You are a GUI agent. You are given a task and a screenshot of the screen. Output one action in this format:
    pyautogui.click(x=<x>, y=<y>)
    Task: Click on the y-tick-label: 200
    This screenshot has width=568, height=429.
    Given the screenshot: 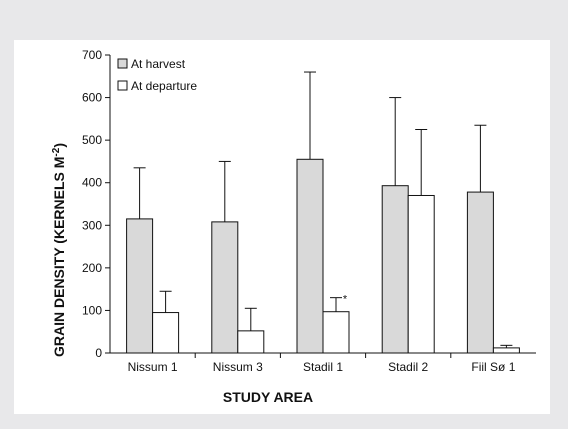 What is the action you would take?
    pyautogui.click(x=92, y=268)
    